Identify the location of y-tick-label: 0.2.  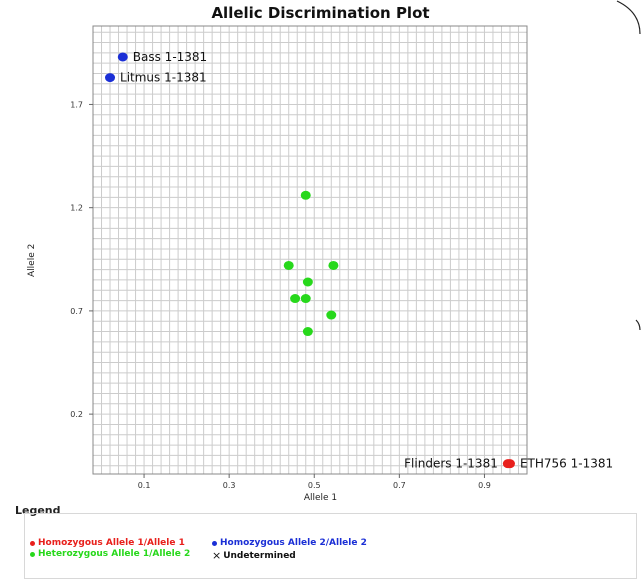
(76, 414).